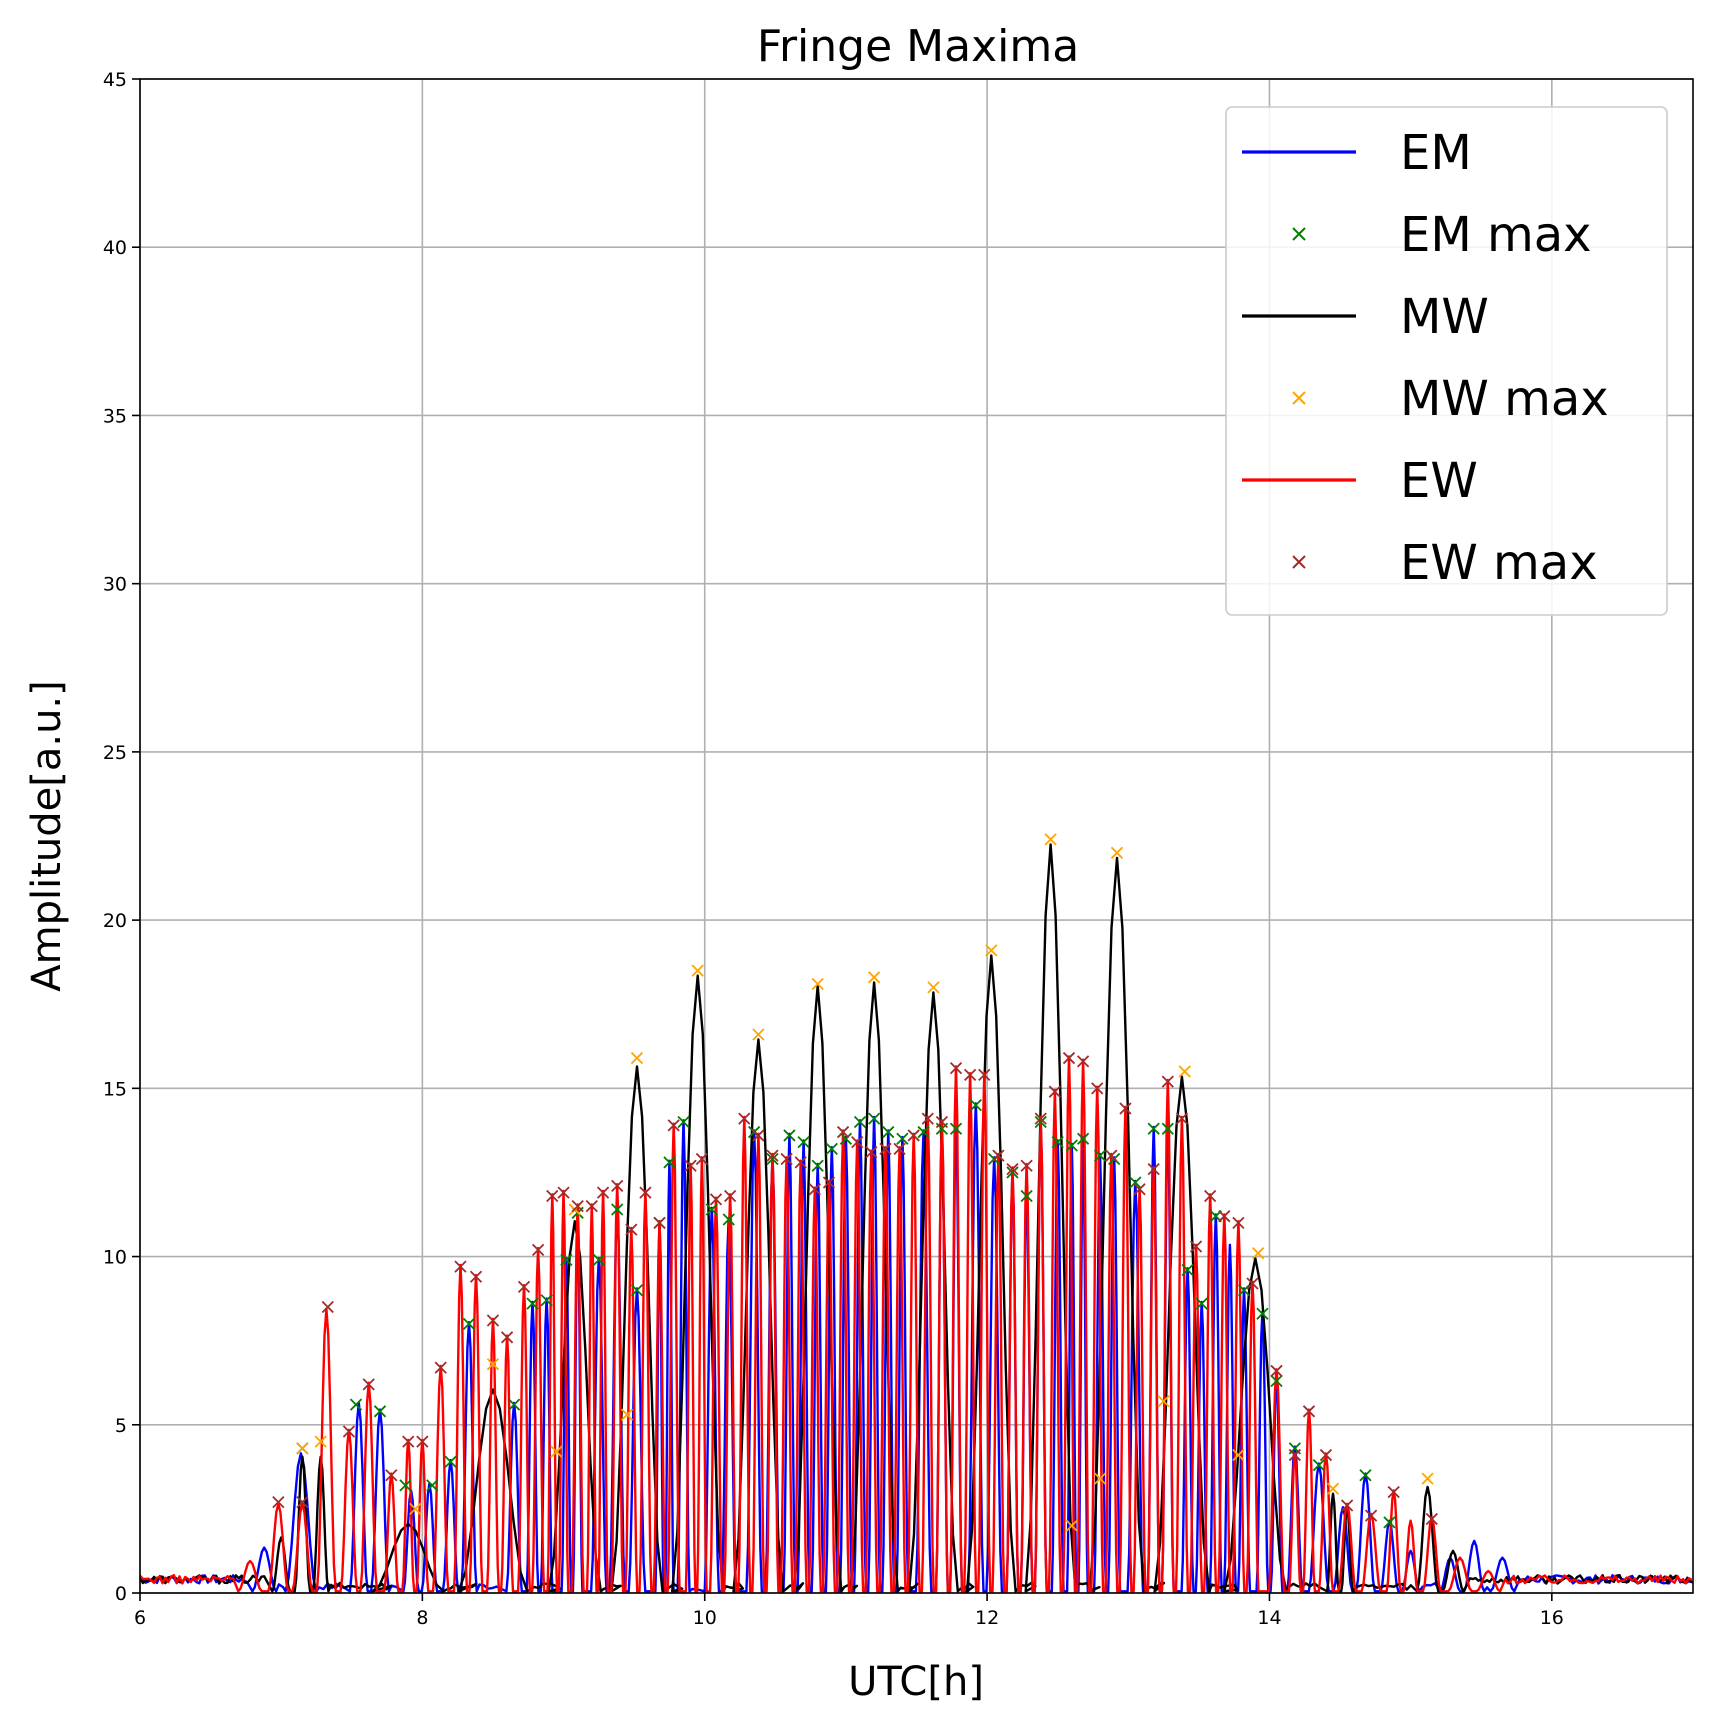  Describe the element at coordinates (849, 1611) in the screenshot. I see `x-axis-ticks: 6 8 10 12 14 16` at that location.